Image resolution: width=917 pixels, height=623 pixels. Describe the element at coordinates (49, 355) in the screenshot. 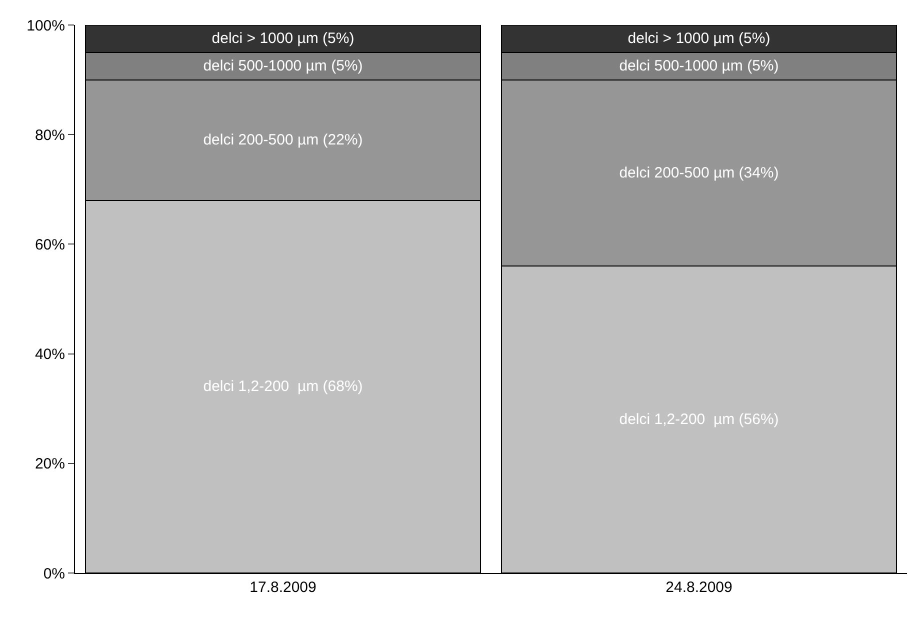

I see `y-tick-label: 40%` at that location.